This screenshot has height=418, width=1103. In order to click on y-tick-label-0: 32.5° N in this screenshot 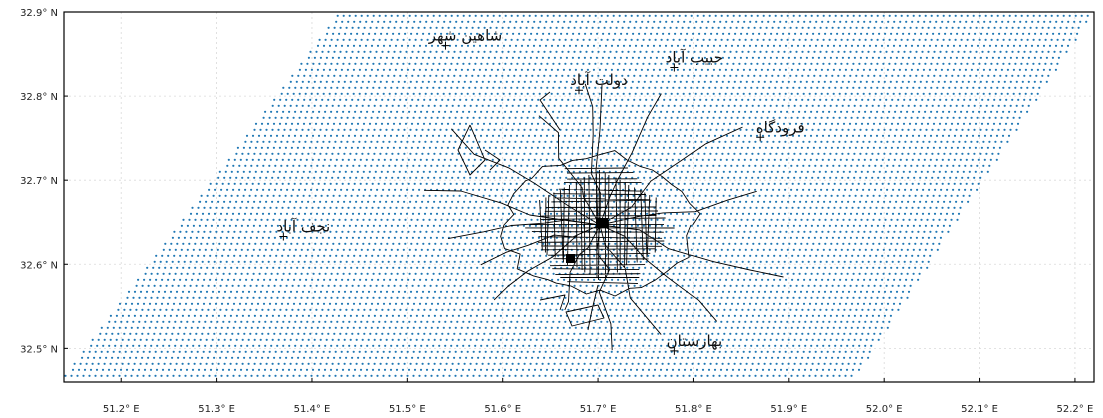, I will do `click(39, 349)`.